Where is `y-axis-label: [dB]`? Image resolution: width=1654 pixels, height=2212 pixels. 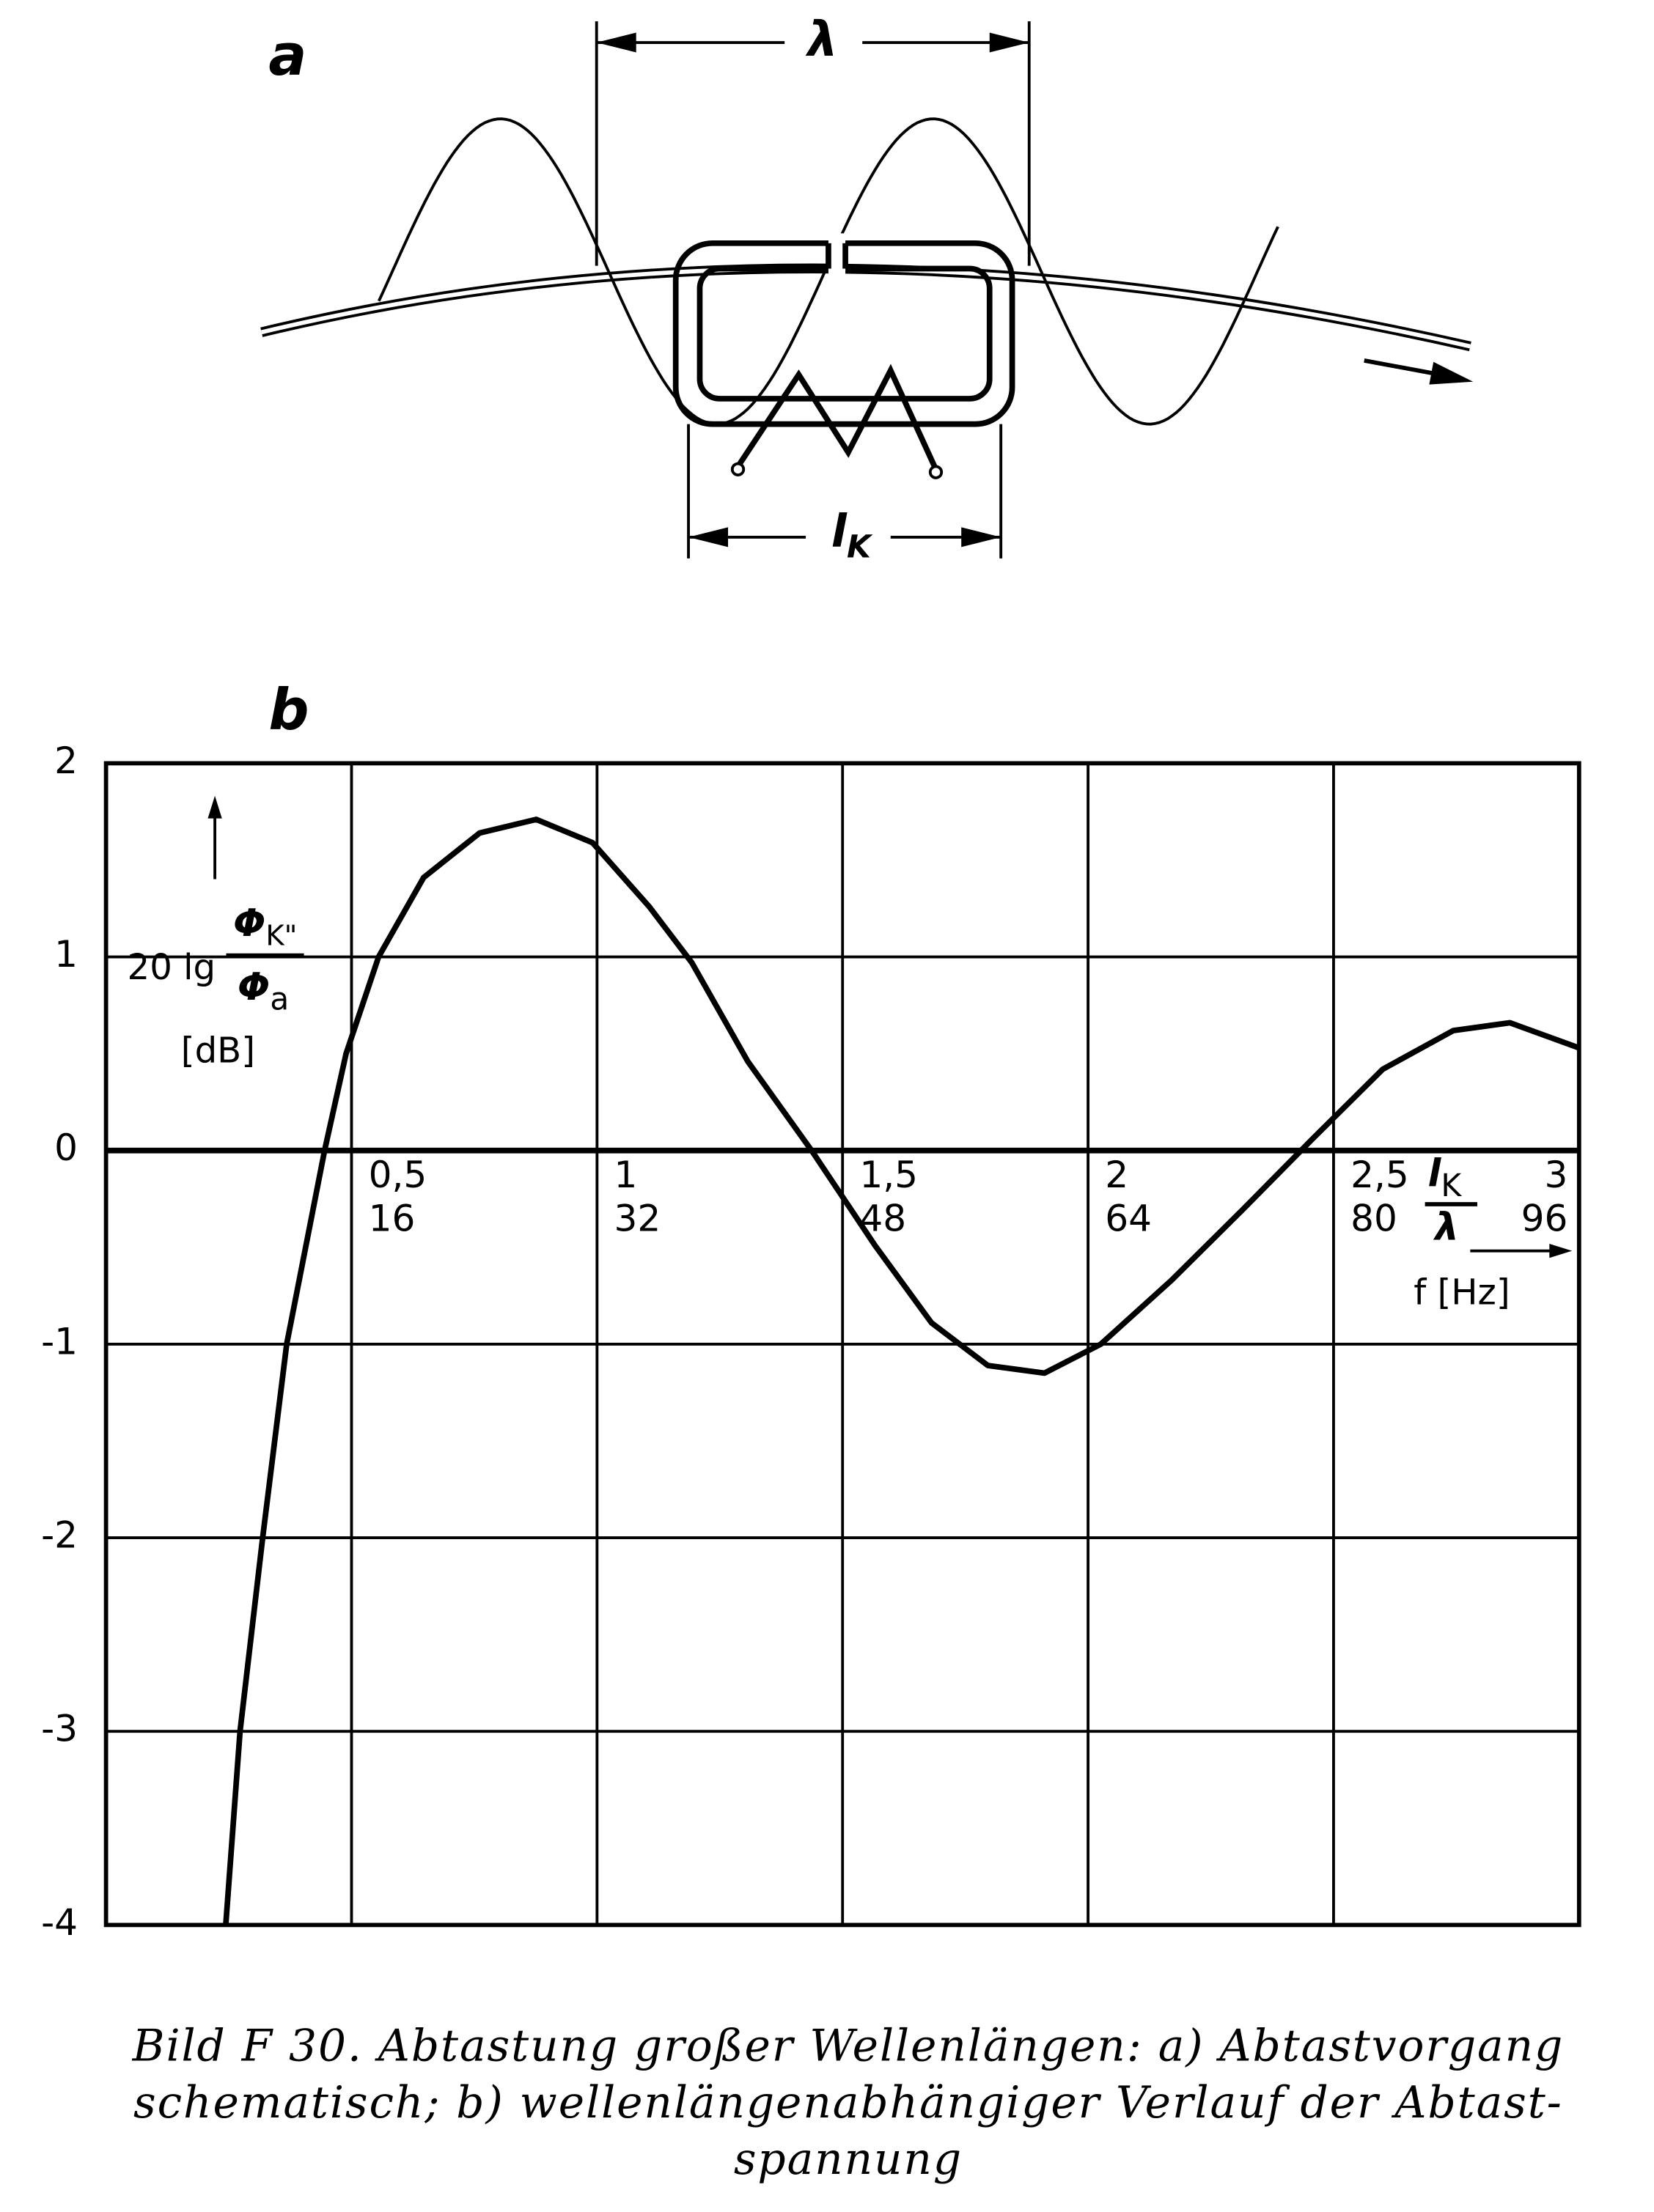
y-axis-label: [dB] is located at coordinates (218, 1051).